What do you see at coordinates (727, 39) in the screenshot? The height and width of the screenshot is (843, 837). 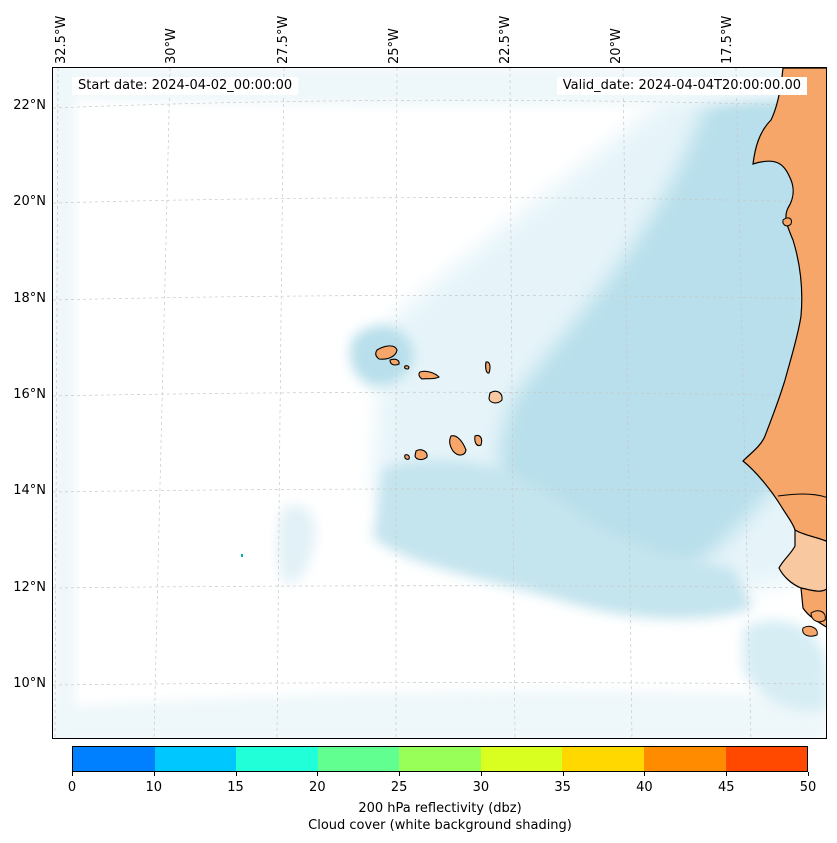 I see `lon-label-17-5w: 17.5°W` at bounding box center [727, 39].